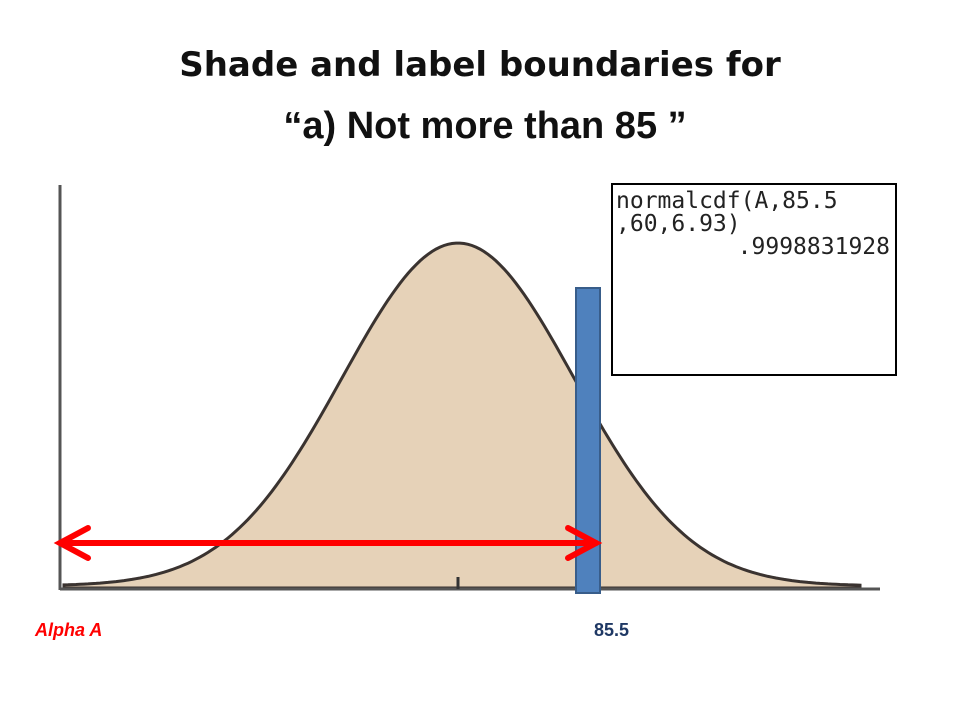  I want to click on calc-line: ,60,6.93), so click(678, 224).